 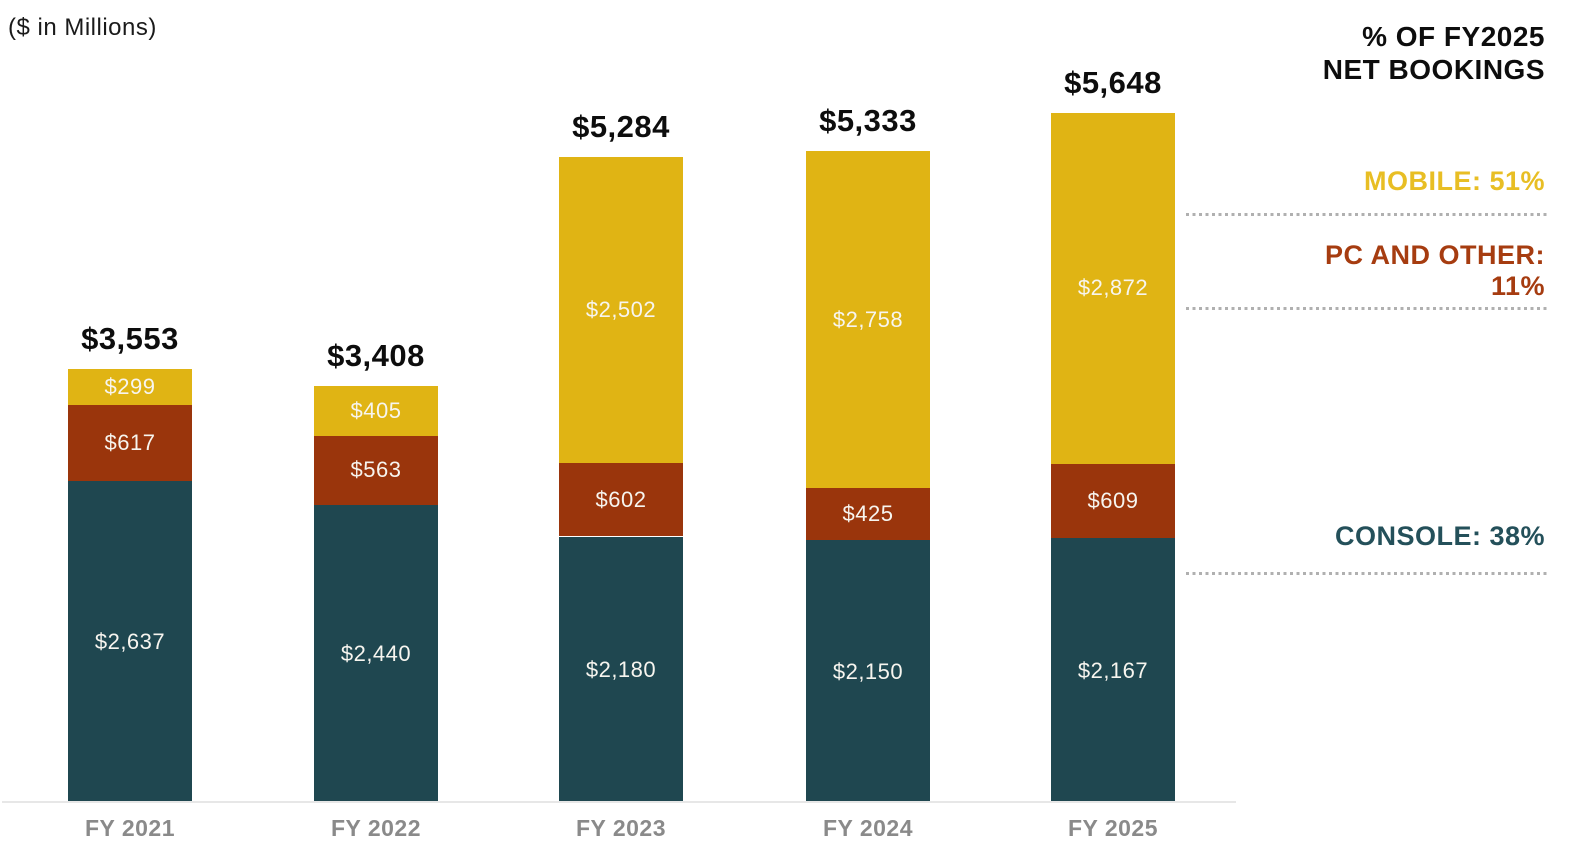 I want to click on segment-value-label: $602, so click(x=621, y=499).